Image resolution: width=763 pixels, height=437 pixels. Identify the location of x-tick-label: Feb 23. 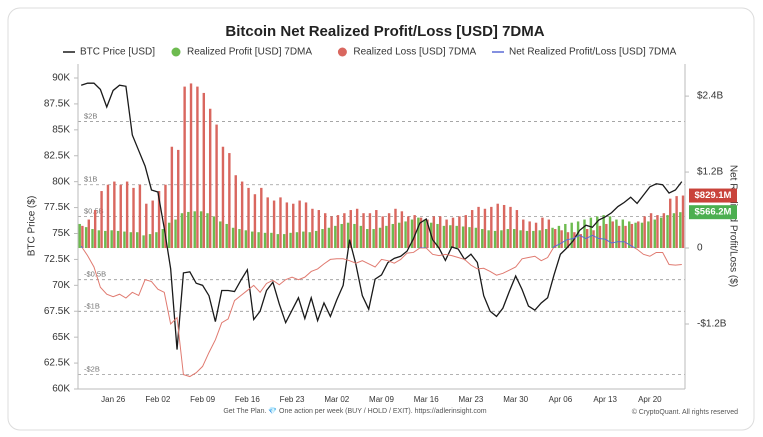
(292, 399).